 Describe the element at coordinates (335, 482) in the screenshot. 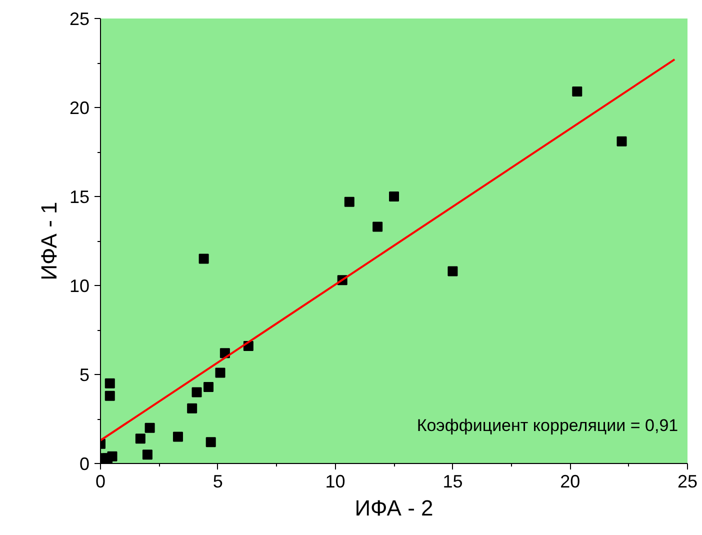

I see `x-tick-label: 10` at that location.